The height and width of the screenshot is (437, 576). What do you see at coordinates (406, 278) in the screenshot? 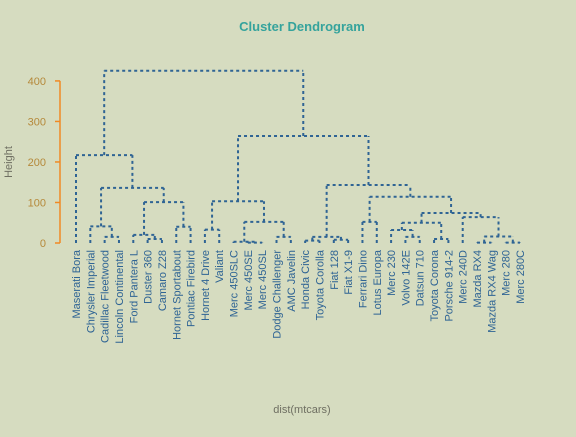
I see `leaf-label: Volvo 142E` at bounding box center [406, 278].